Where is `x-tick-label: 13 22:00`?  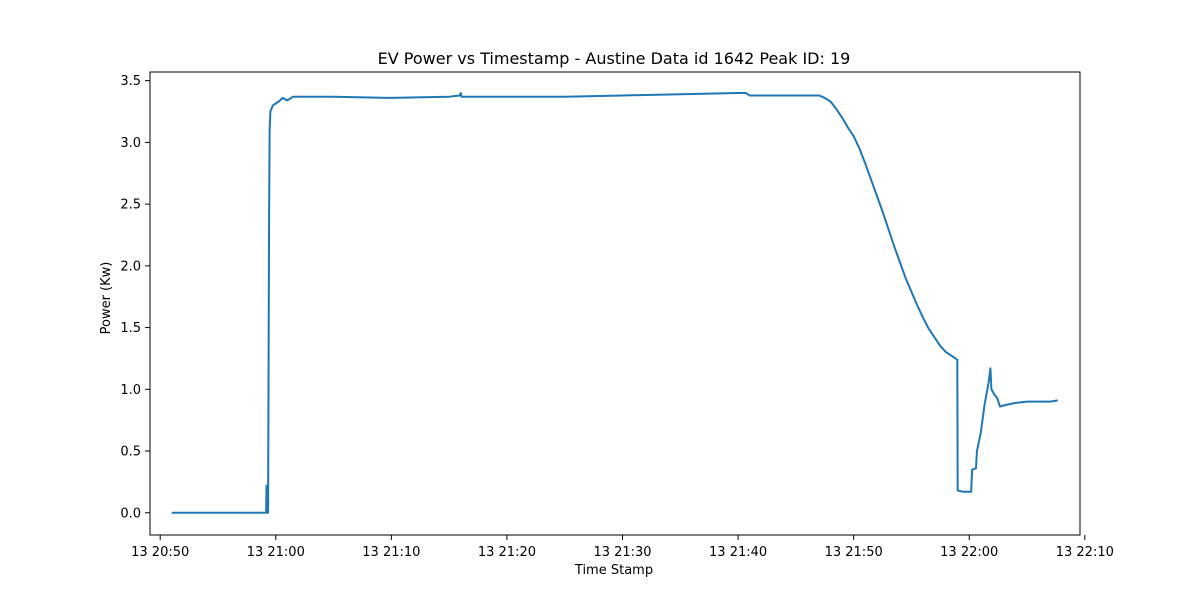
x-tick-label: 13 22:00 is located at coordinates (969, 552).